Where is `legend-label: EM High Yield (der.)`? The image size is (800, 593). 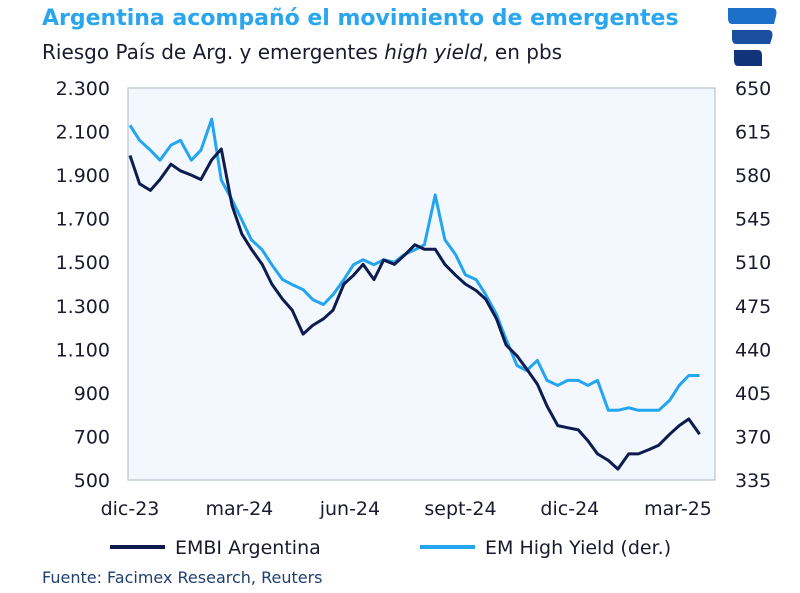
legend-label: EM High Yield (der.) is located at coordinates (578, 548).